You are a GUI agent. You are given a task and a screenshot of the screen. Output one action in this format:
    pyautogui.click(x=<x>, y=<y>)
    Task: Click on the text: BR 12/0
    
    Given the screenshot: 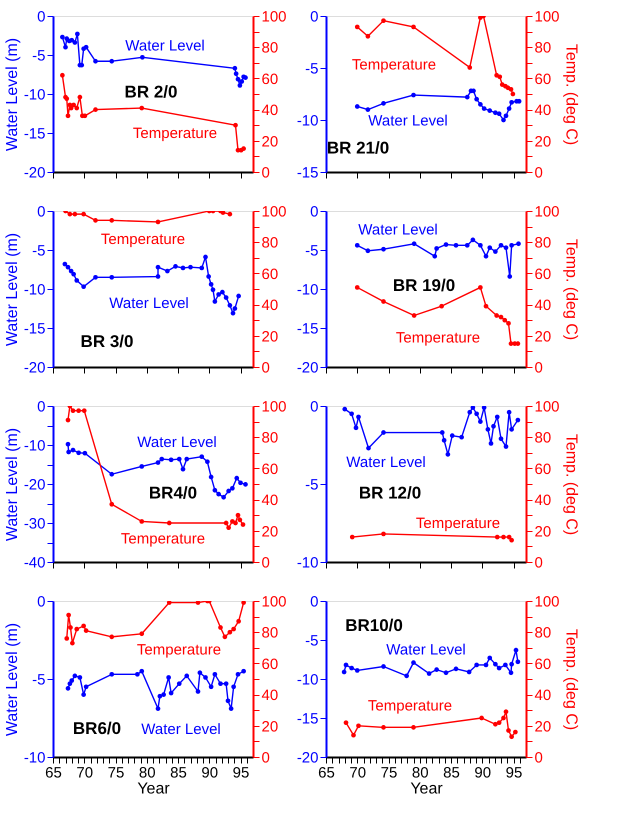 What is the action you would take?
    pyautogui.click(x=390, y=492)
    